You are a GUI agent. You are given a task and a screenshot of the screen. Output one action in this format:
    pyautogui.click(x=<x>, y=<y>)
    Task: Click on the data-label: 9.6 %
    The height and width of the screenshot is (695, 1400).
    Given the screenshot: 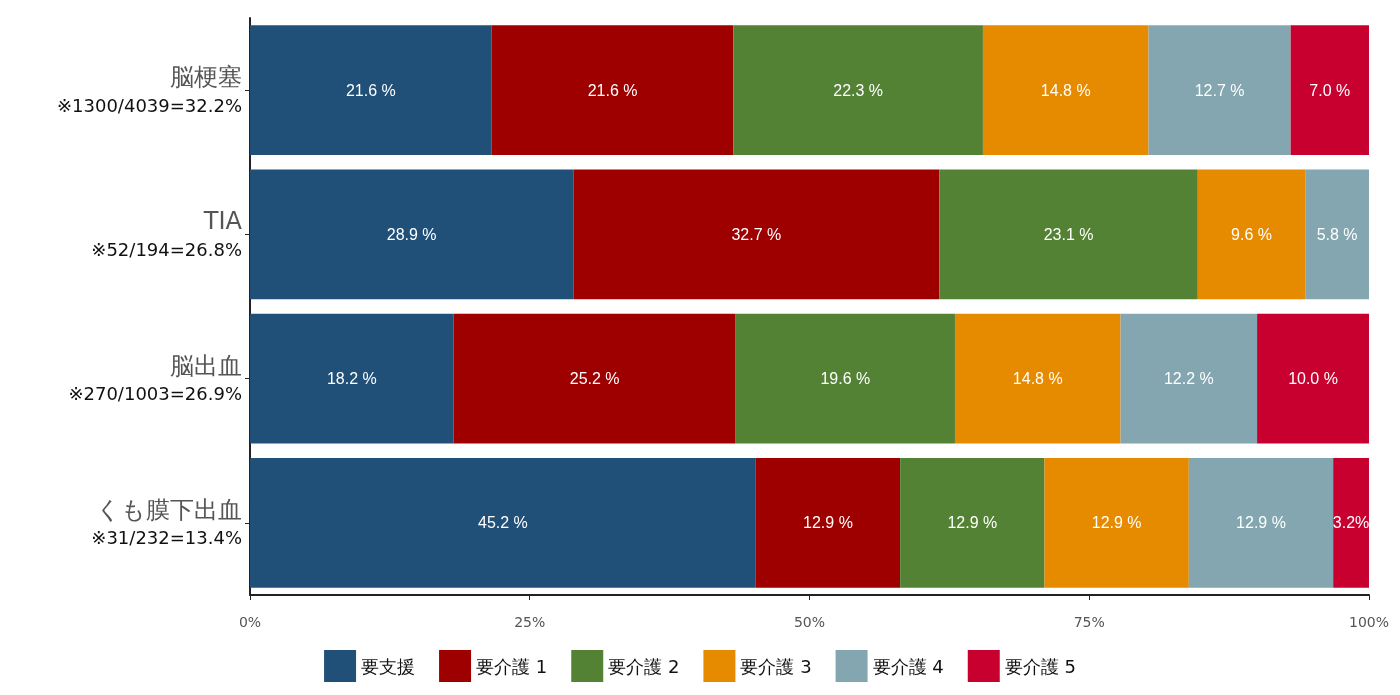 What is the action you would take?
    pyautogui.click(x=1251, y=234)
    